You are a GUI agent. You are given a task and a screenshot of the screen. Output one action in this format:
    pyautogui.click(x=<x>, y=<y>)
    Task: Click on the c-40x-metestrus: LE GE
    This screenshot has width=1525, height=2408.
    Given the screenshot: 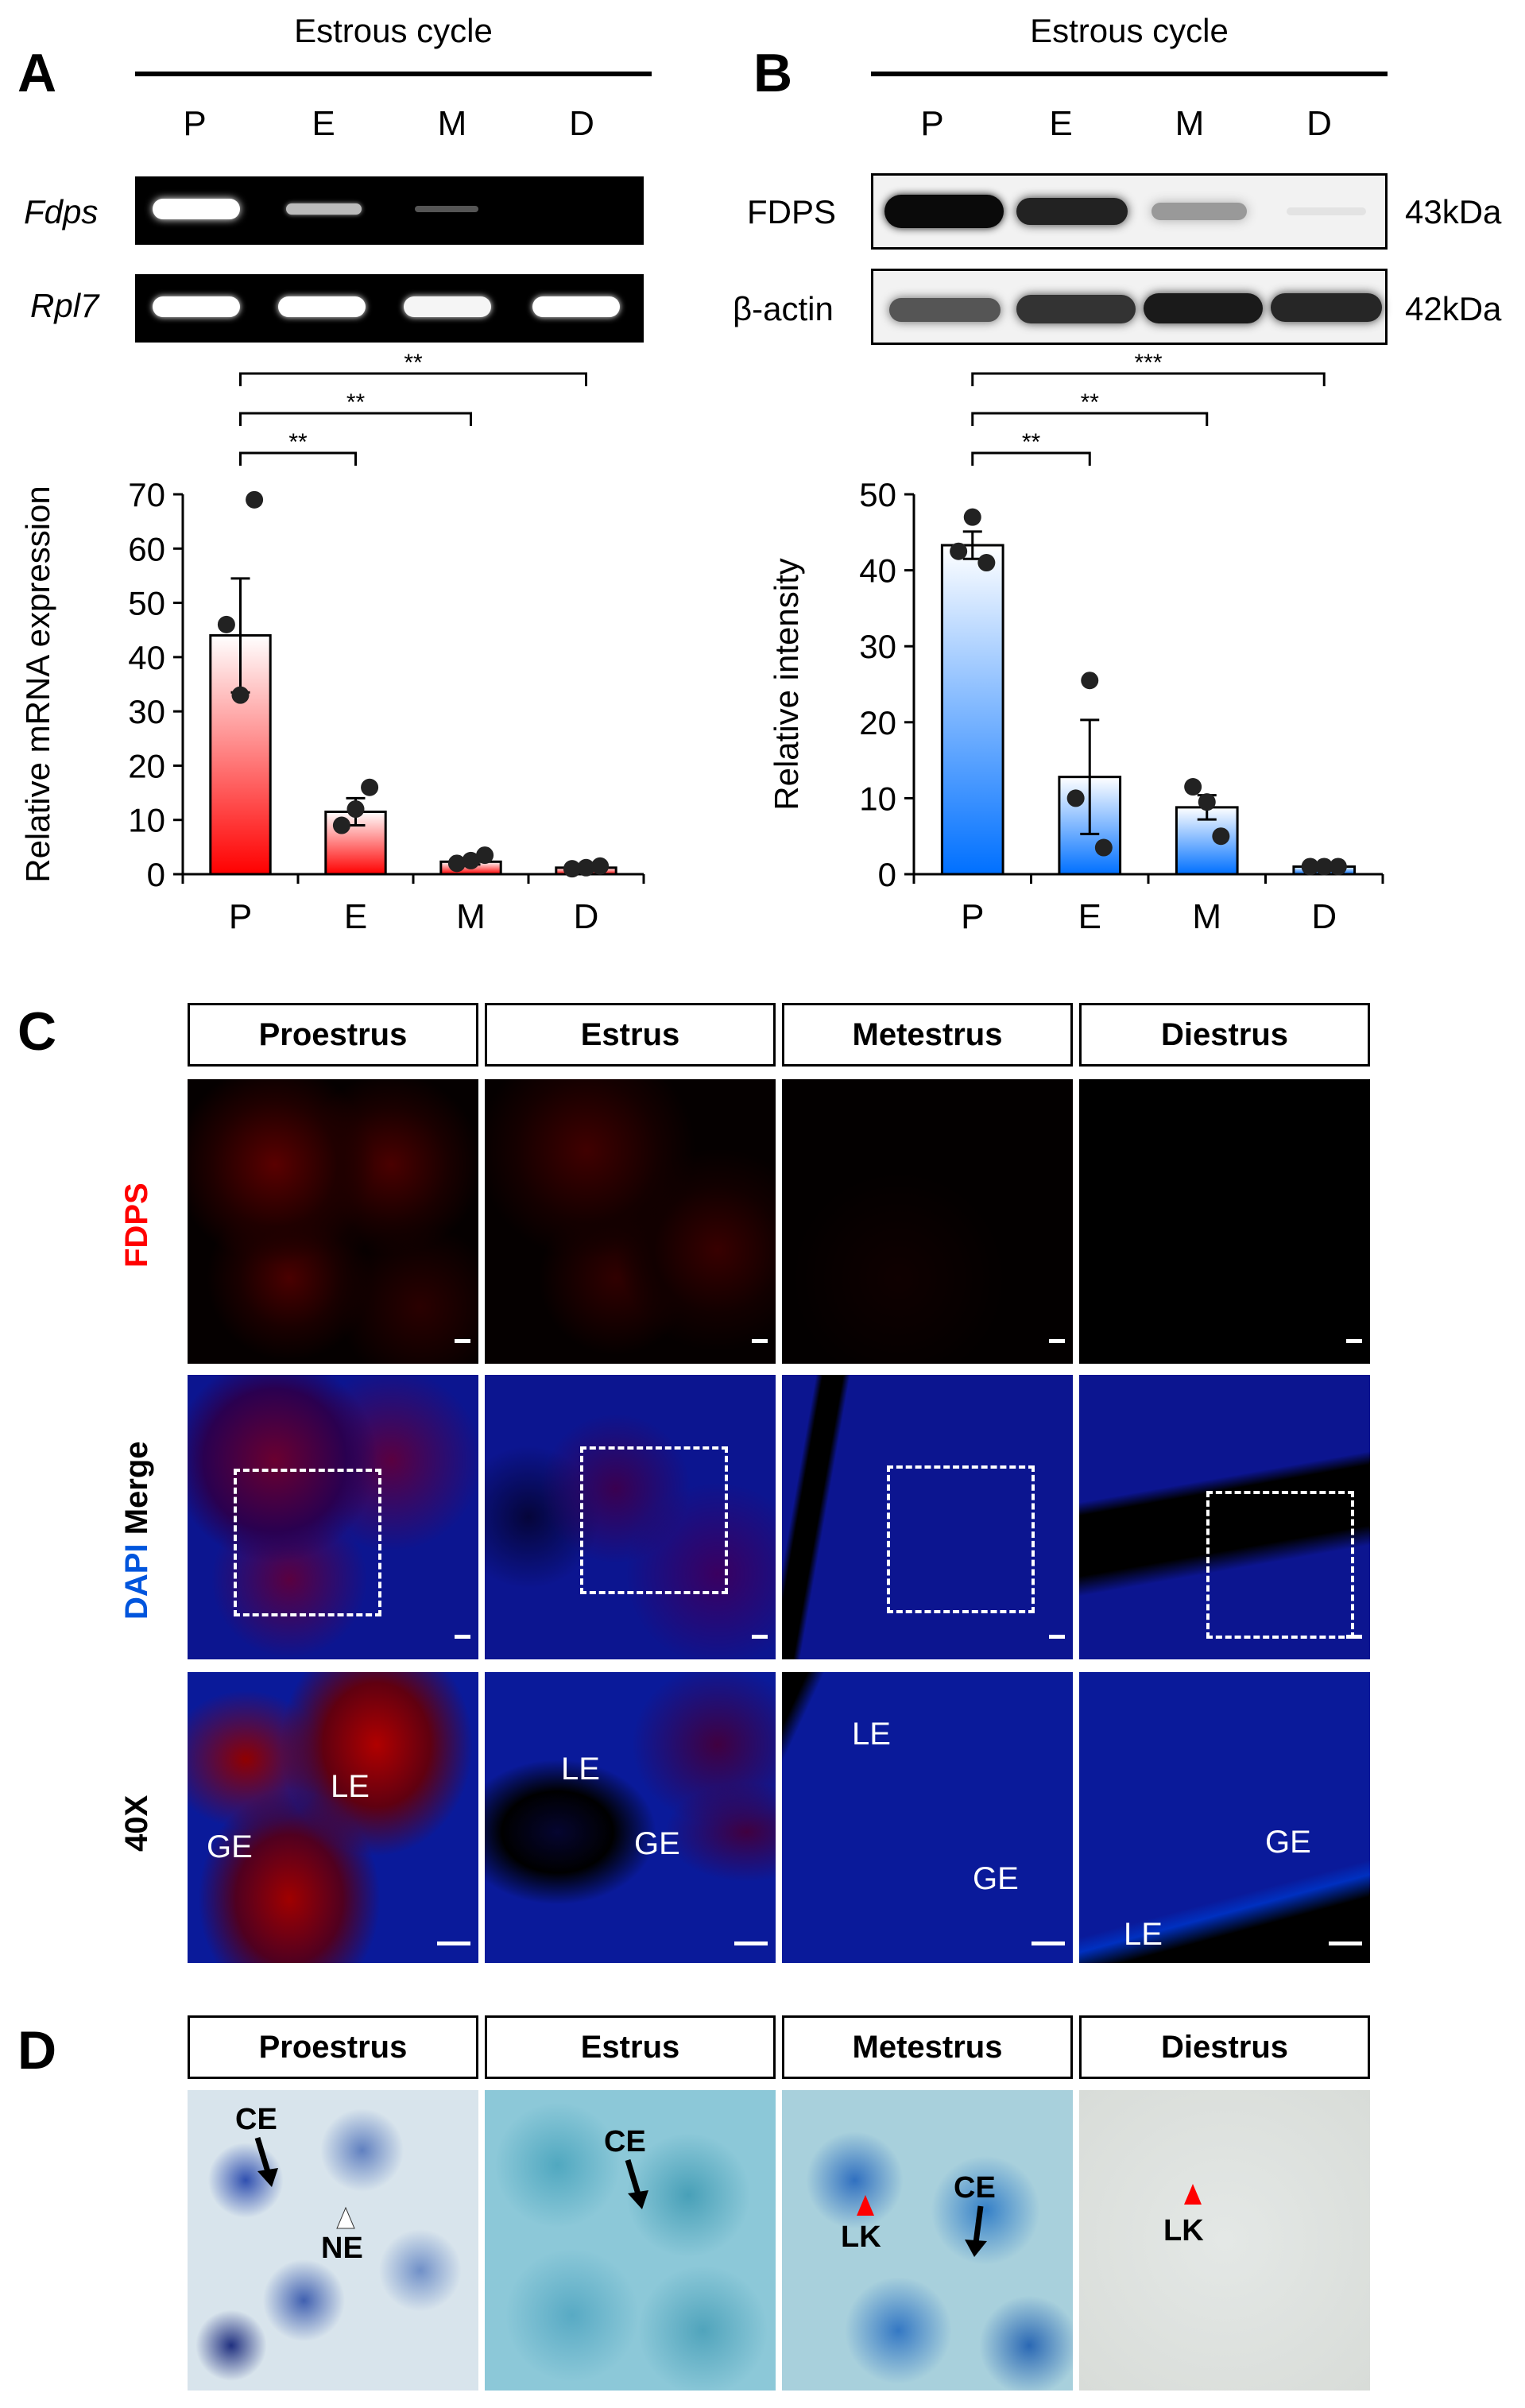 What is the action you would take?
    pyautogui.click(x=927, y=1818)
    